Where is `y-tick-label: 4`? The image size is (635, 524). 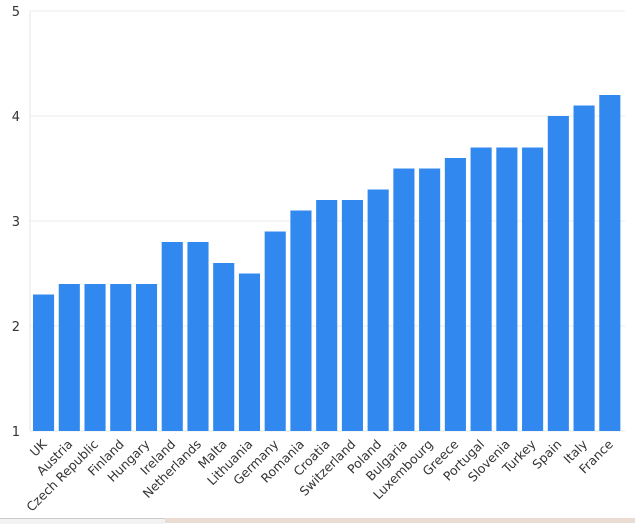
y-tick-label: 4 is located at coordinates (16, 117).